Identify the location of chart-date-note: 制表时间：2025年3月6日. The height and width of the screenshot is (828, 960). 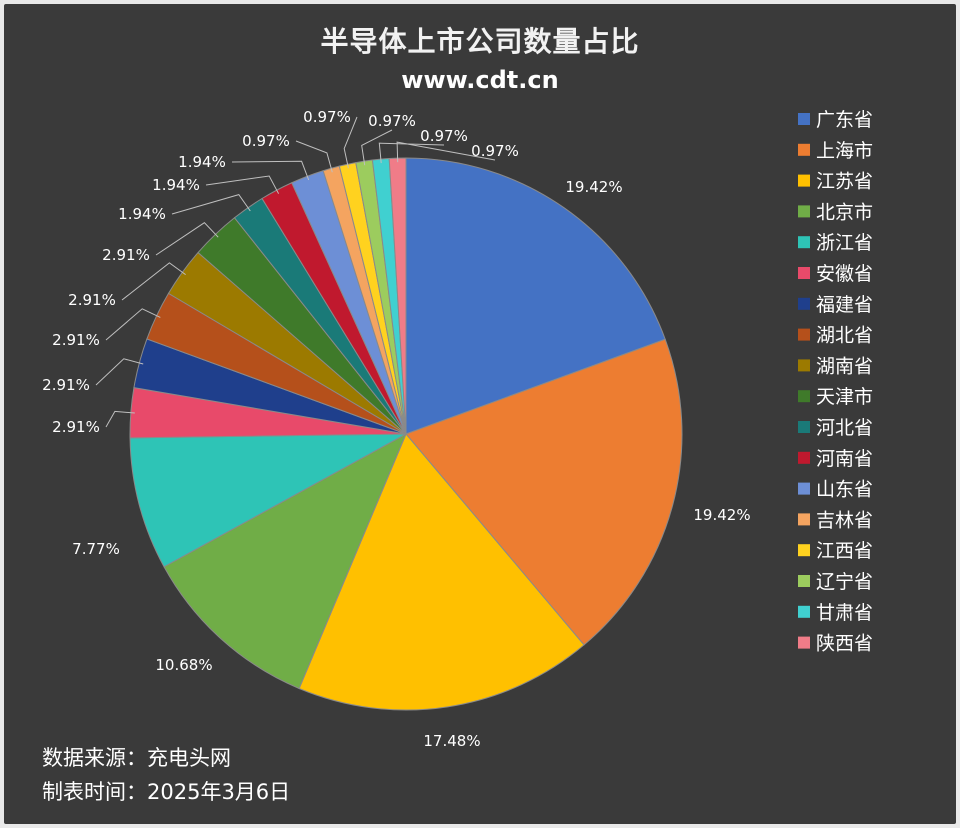
(166, 792).